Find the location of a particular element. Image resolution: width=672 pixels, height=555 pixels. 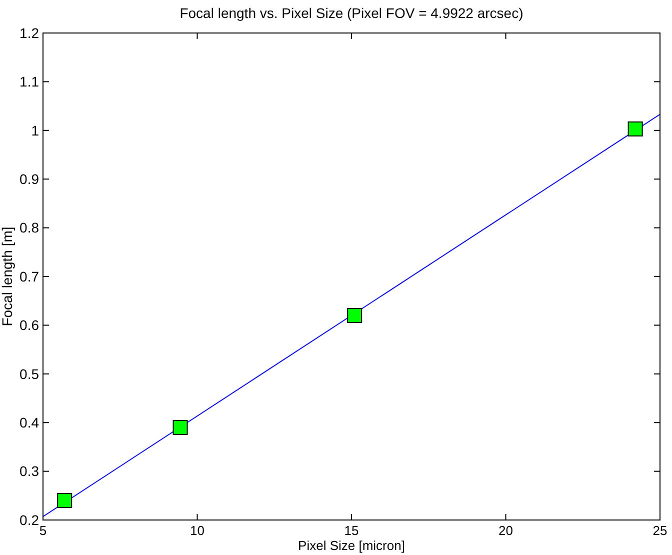

y-tick-label: 0.6 is located at coordinates (30, 325).